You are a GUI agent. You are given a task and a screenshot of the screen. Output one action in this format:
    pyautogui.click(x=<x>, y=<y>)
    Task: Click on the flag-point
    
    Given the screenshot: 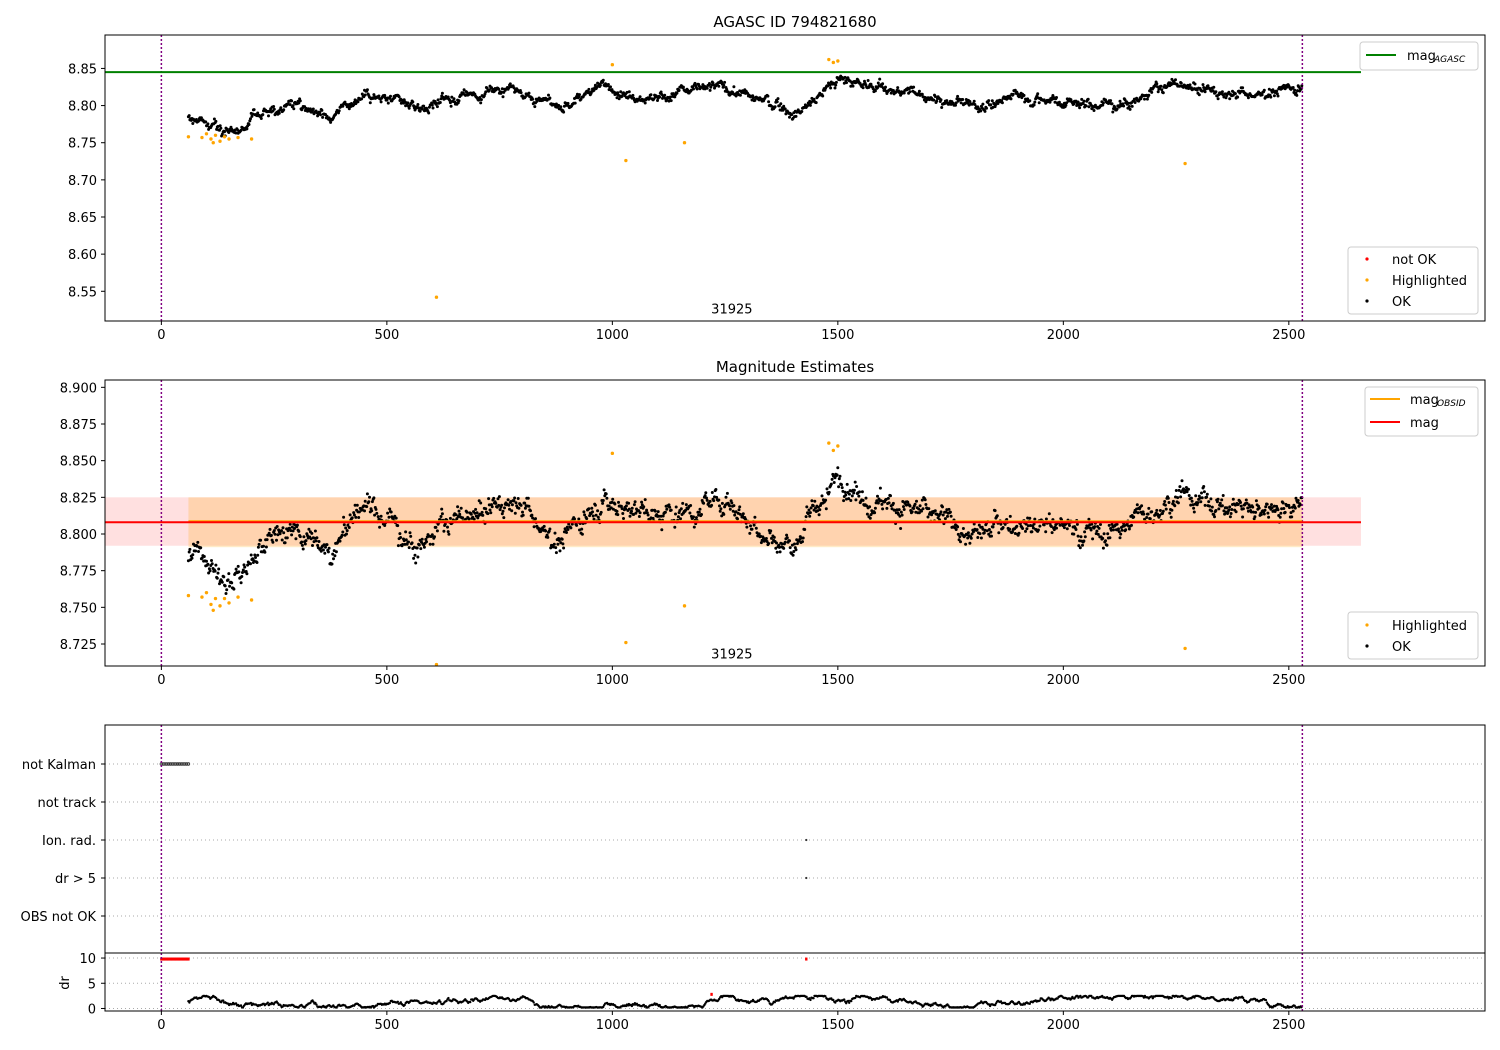 What is the action you would take?
    pyautogui.click(x=163, y=764)
    